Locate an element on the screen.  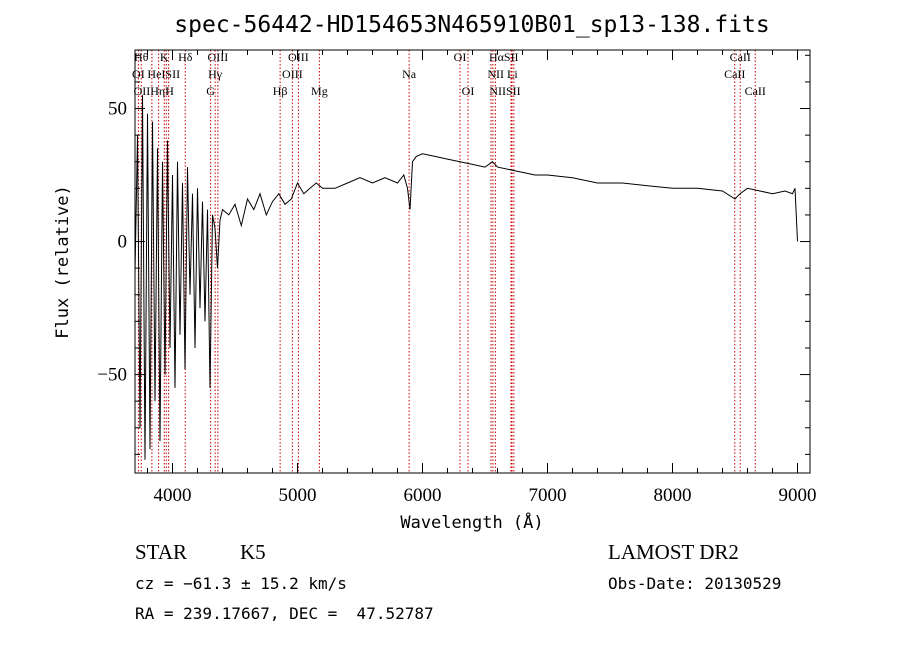
line-label: HeISII is located at coordinates (163, 74).